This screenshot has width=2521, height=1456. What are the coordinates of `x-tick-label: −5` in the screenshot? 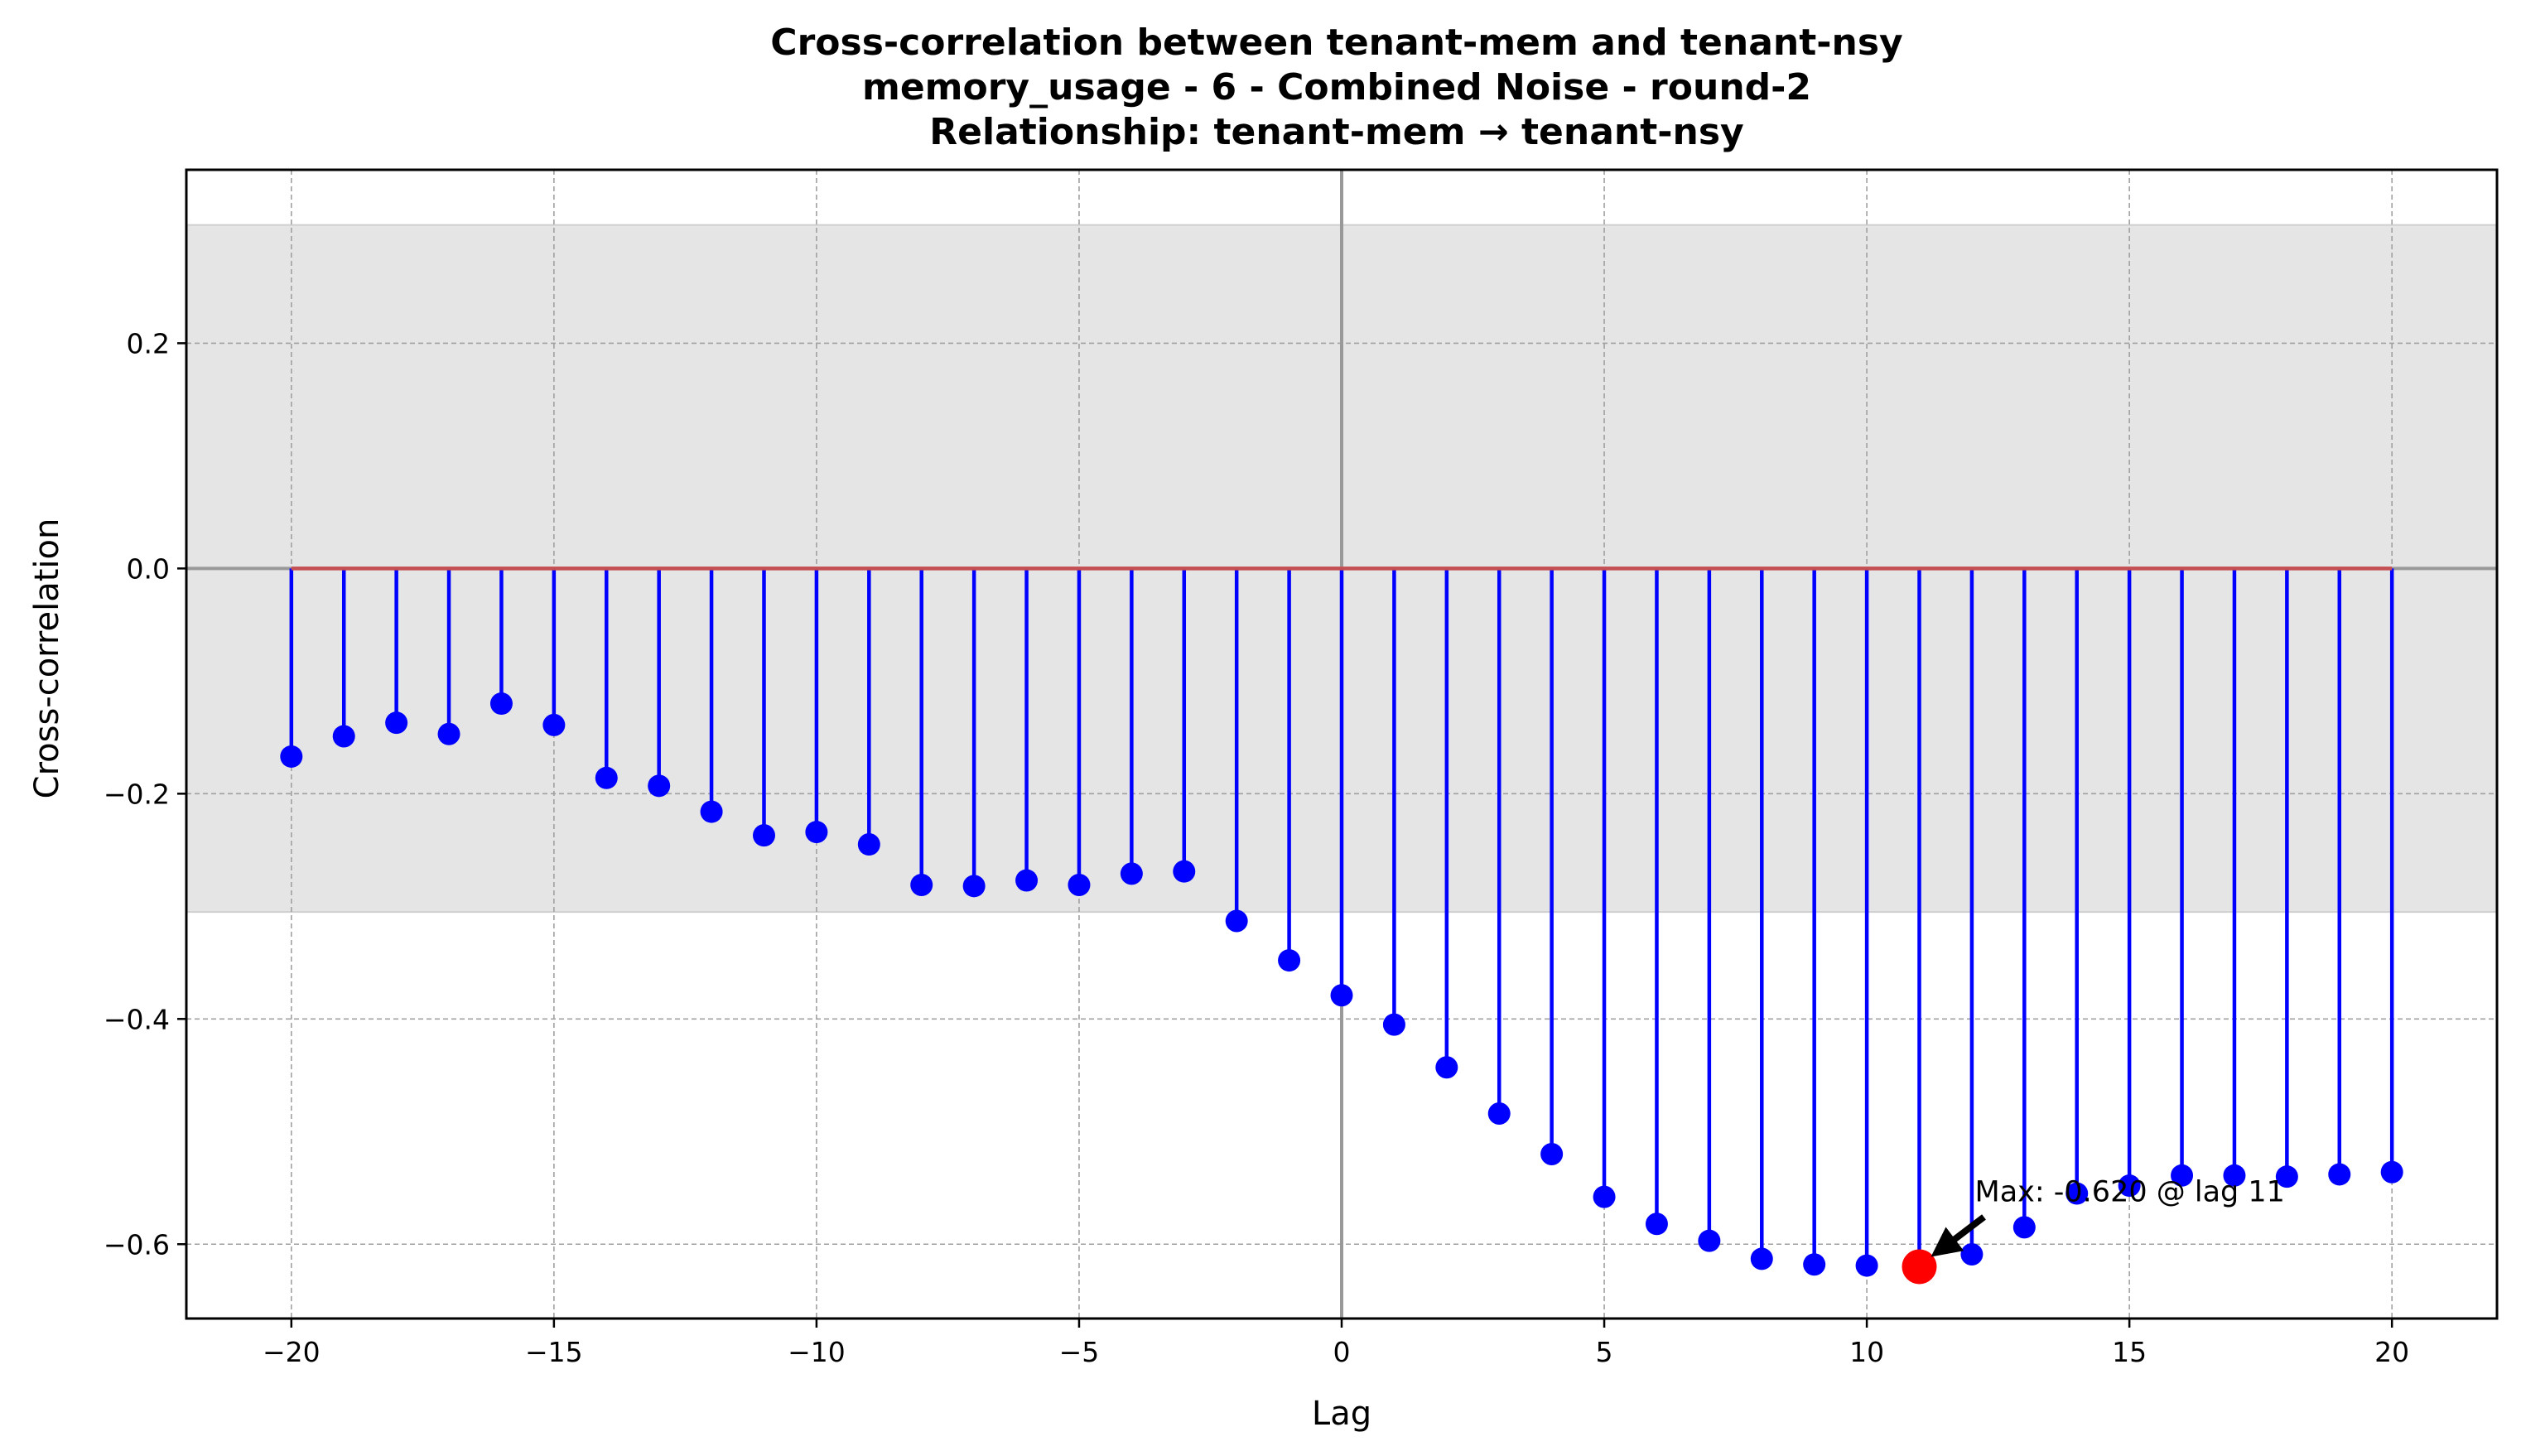 It's located at (1080, 1352).